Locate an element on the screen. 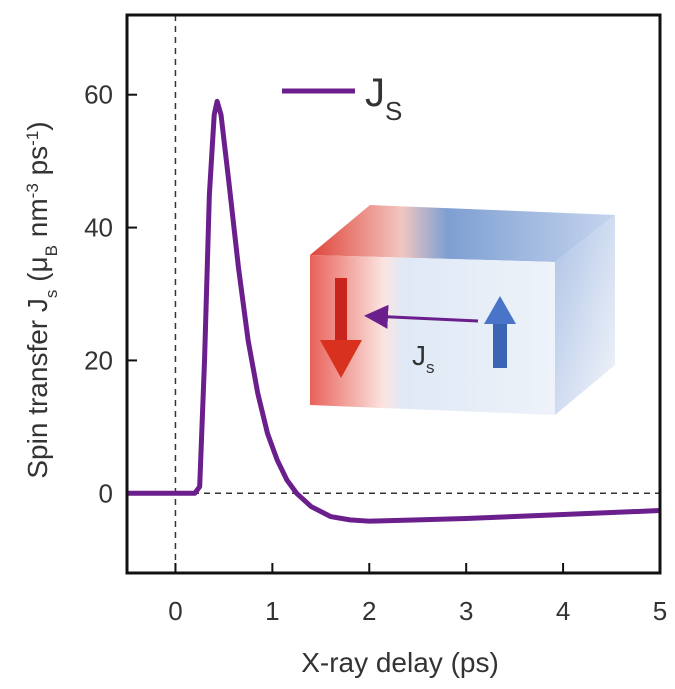 Image resolution: width=675 pixels, height=689 pixels. y-label-part: -3 is located at coordinates (32, 190).